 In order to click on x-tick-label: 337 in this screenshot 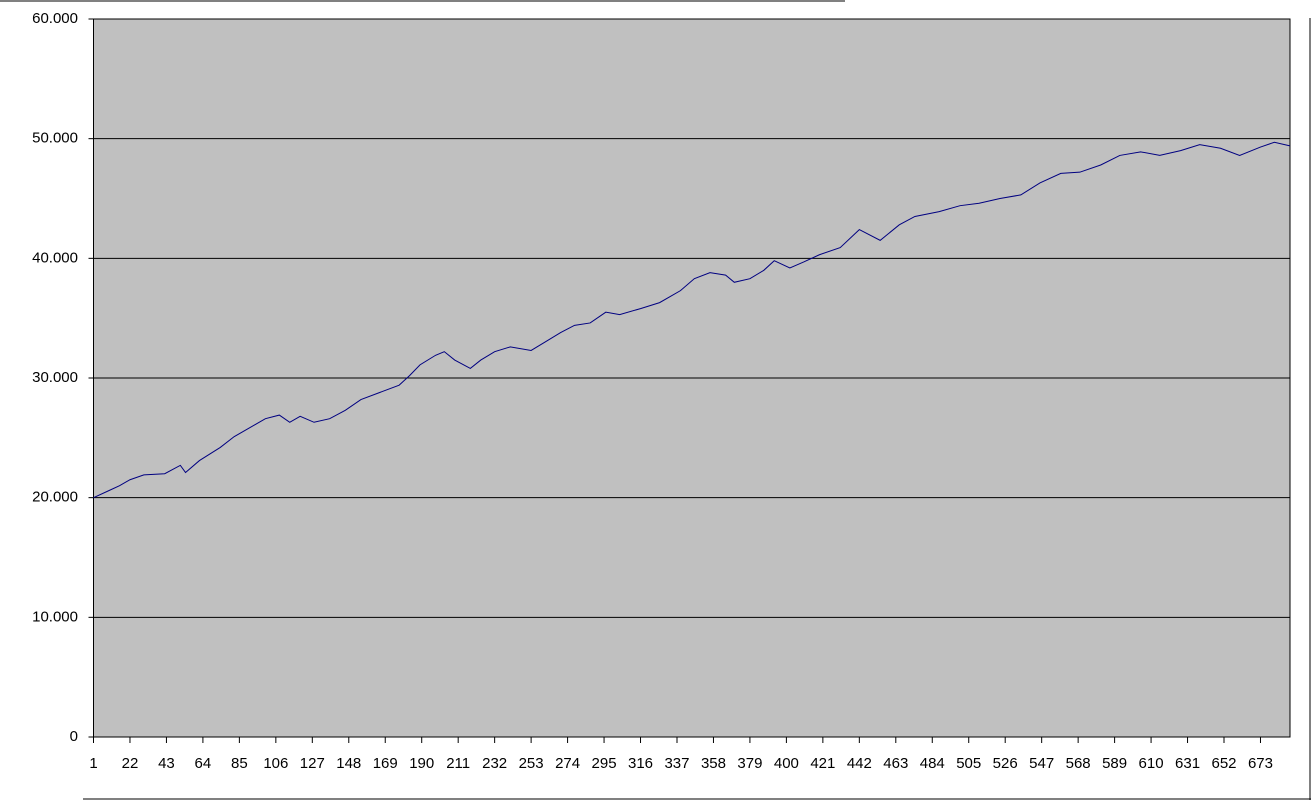, I will do `click(676, 763)`.